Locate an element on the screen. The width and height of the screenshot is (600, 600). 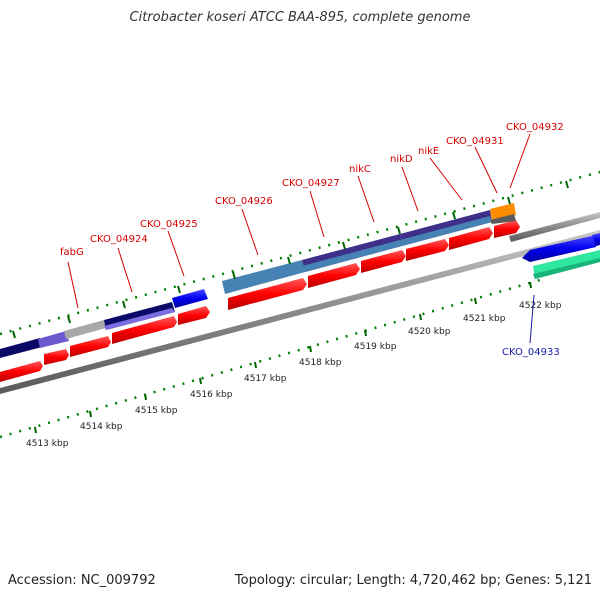
gene-label-CKO_04933: CKO_04933 is located at coordinates (531, 352).